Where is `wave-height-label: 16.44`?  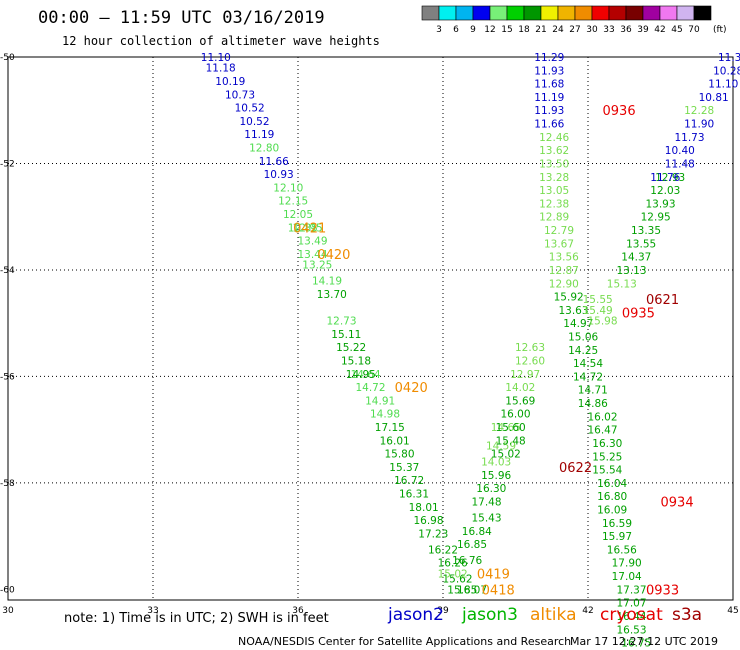 wave-height-label: 16.44 is located at coordinates (631, 617).